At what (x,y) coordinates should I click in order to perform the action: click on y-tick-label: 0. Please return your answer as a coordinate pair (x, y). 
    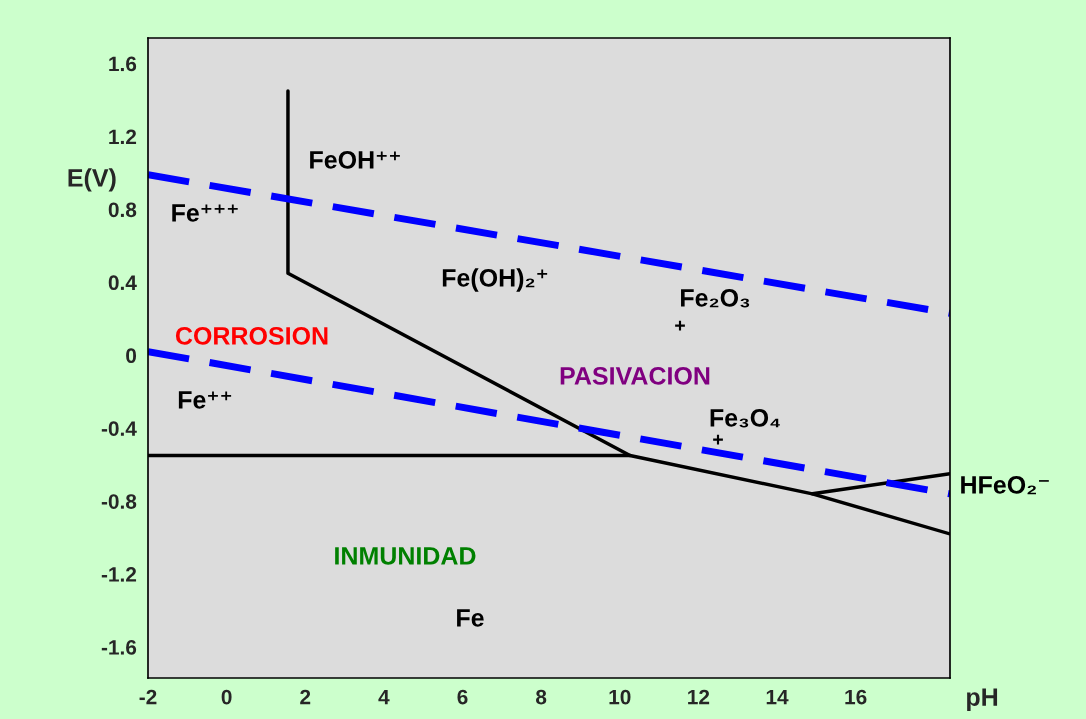
    Looking at the image, I should click on (131, 356).